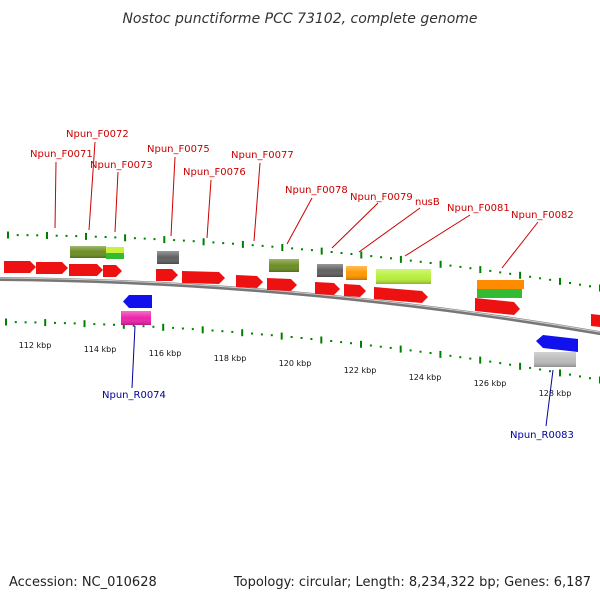 The width and height of the screenshot is (600, 600). What do you see at coordinates (295, 363) in the screenshot?
I see `scale-label: 120 kbp` at bounding box center [295, 363].